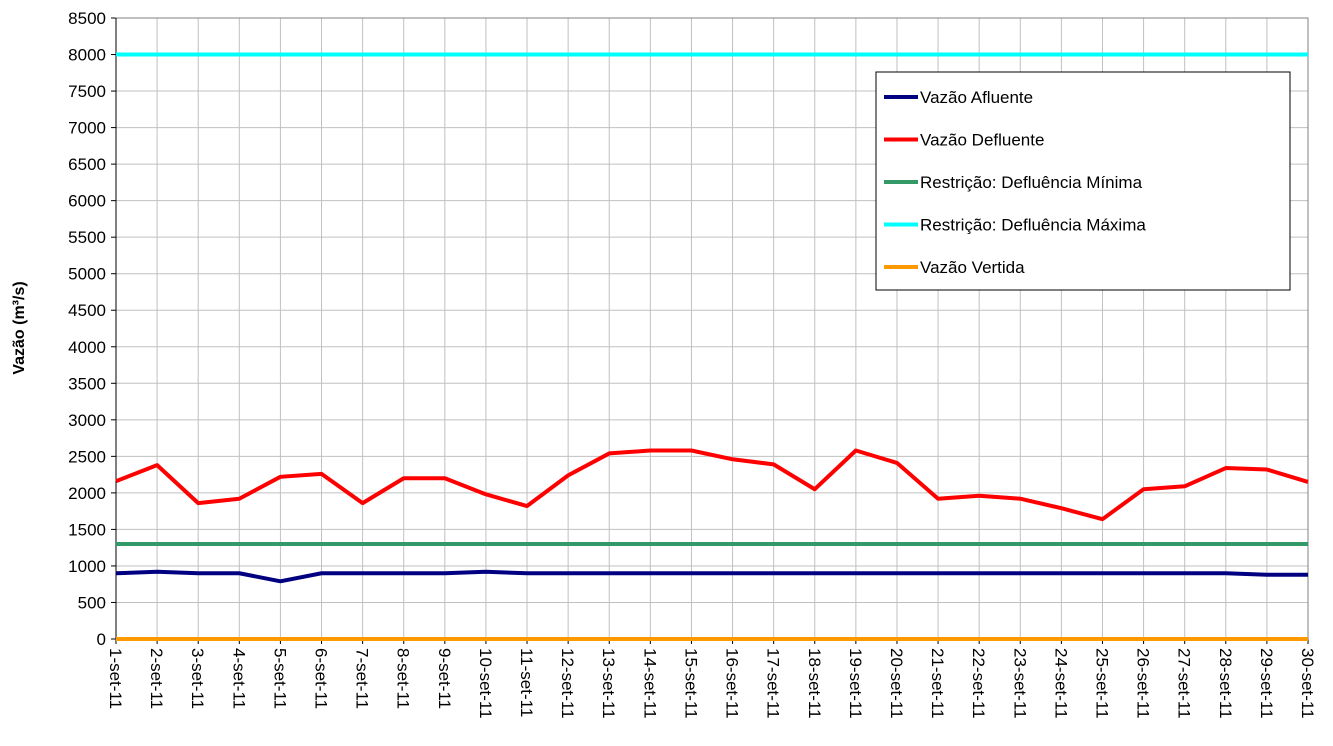 Image resolution: width=1333 pixels, height=746 pixels. Describe the element at coordinates (92, 602) in the screenshot. I see `y-tick-label: 500` at that location.